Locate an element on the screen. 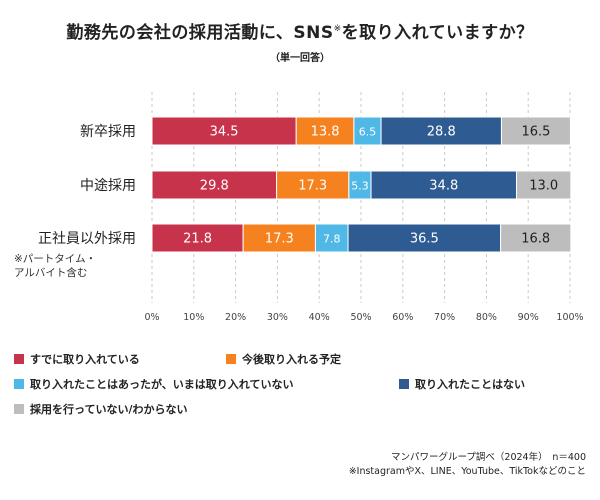 The image size is (600, 500). chart-title-footnote-mark: ※ is located at coordinates (337, 29).